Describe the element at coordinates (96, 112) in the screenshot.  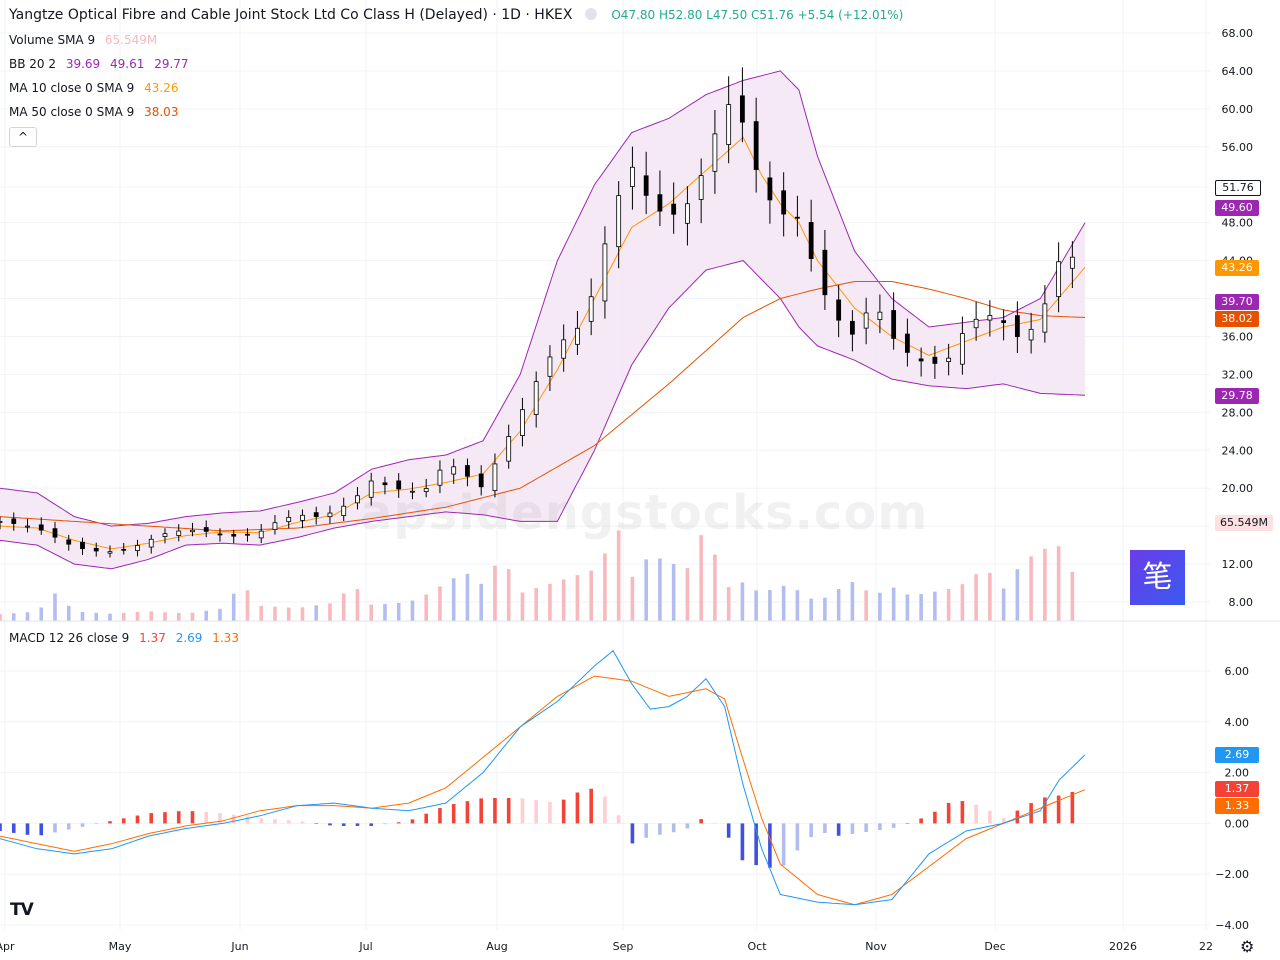
I see `legend-ma50: MA 50 close 0 SMA 9 38.03` at that location.